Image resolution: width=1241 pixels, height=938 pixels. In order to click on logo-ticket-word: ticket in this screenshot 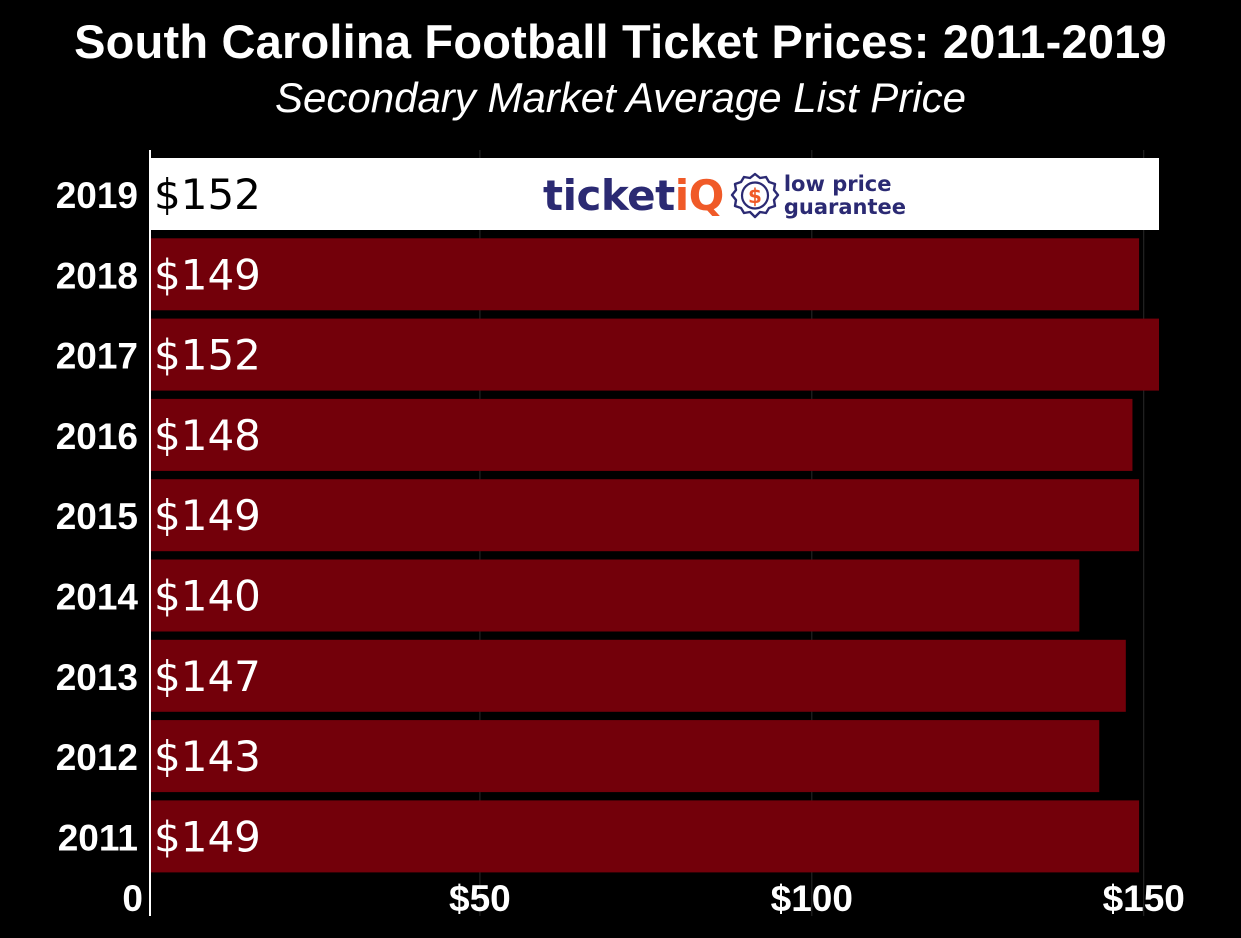, I will do `click(609, 195)`.